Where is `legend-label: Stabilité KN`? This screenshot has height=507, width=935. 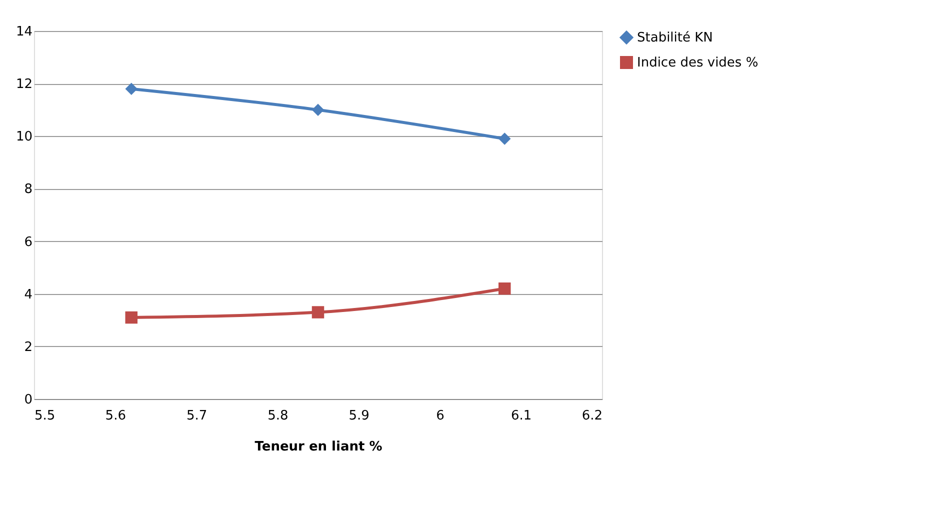 legend-label: Stabilité KN is located at coordinates (675, 38).